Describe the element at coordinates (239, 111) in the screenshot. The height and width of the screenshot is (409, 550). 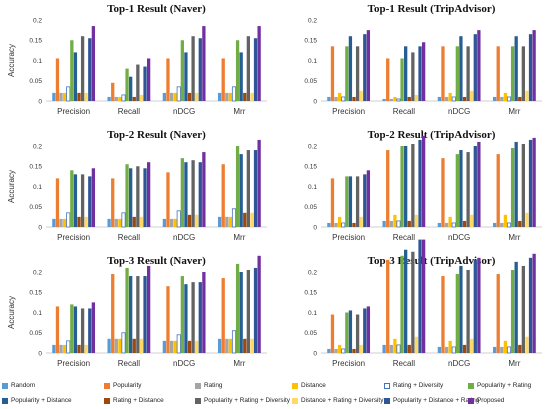
I see `category-label: Mrr` at that location.